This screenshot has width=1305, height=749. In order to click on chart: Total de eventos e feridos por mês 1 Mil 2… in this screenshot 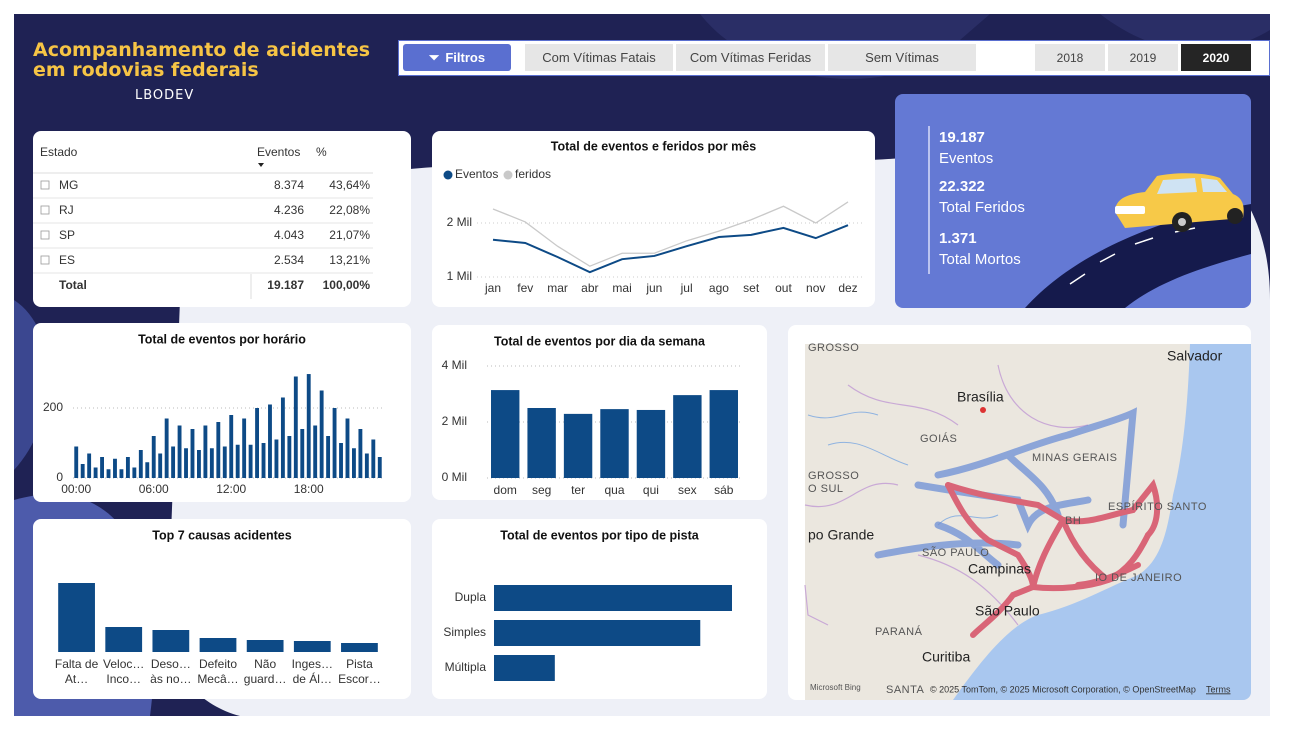, I will do `click(653, 217)`.